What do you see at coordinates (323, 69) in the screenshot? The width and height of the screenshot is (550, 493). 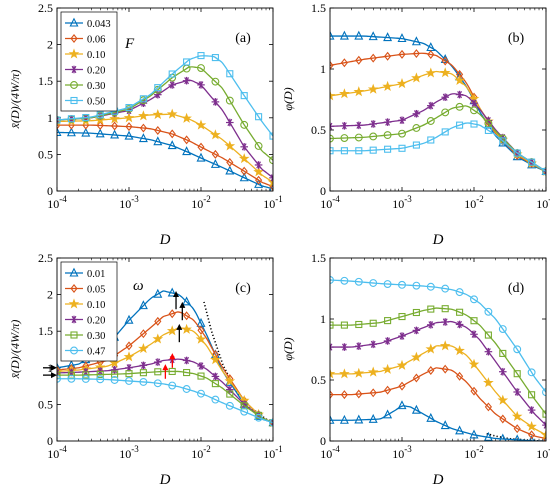 I see `y-tick-label: 1` at bounding box center [323, 69].